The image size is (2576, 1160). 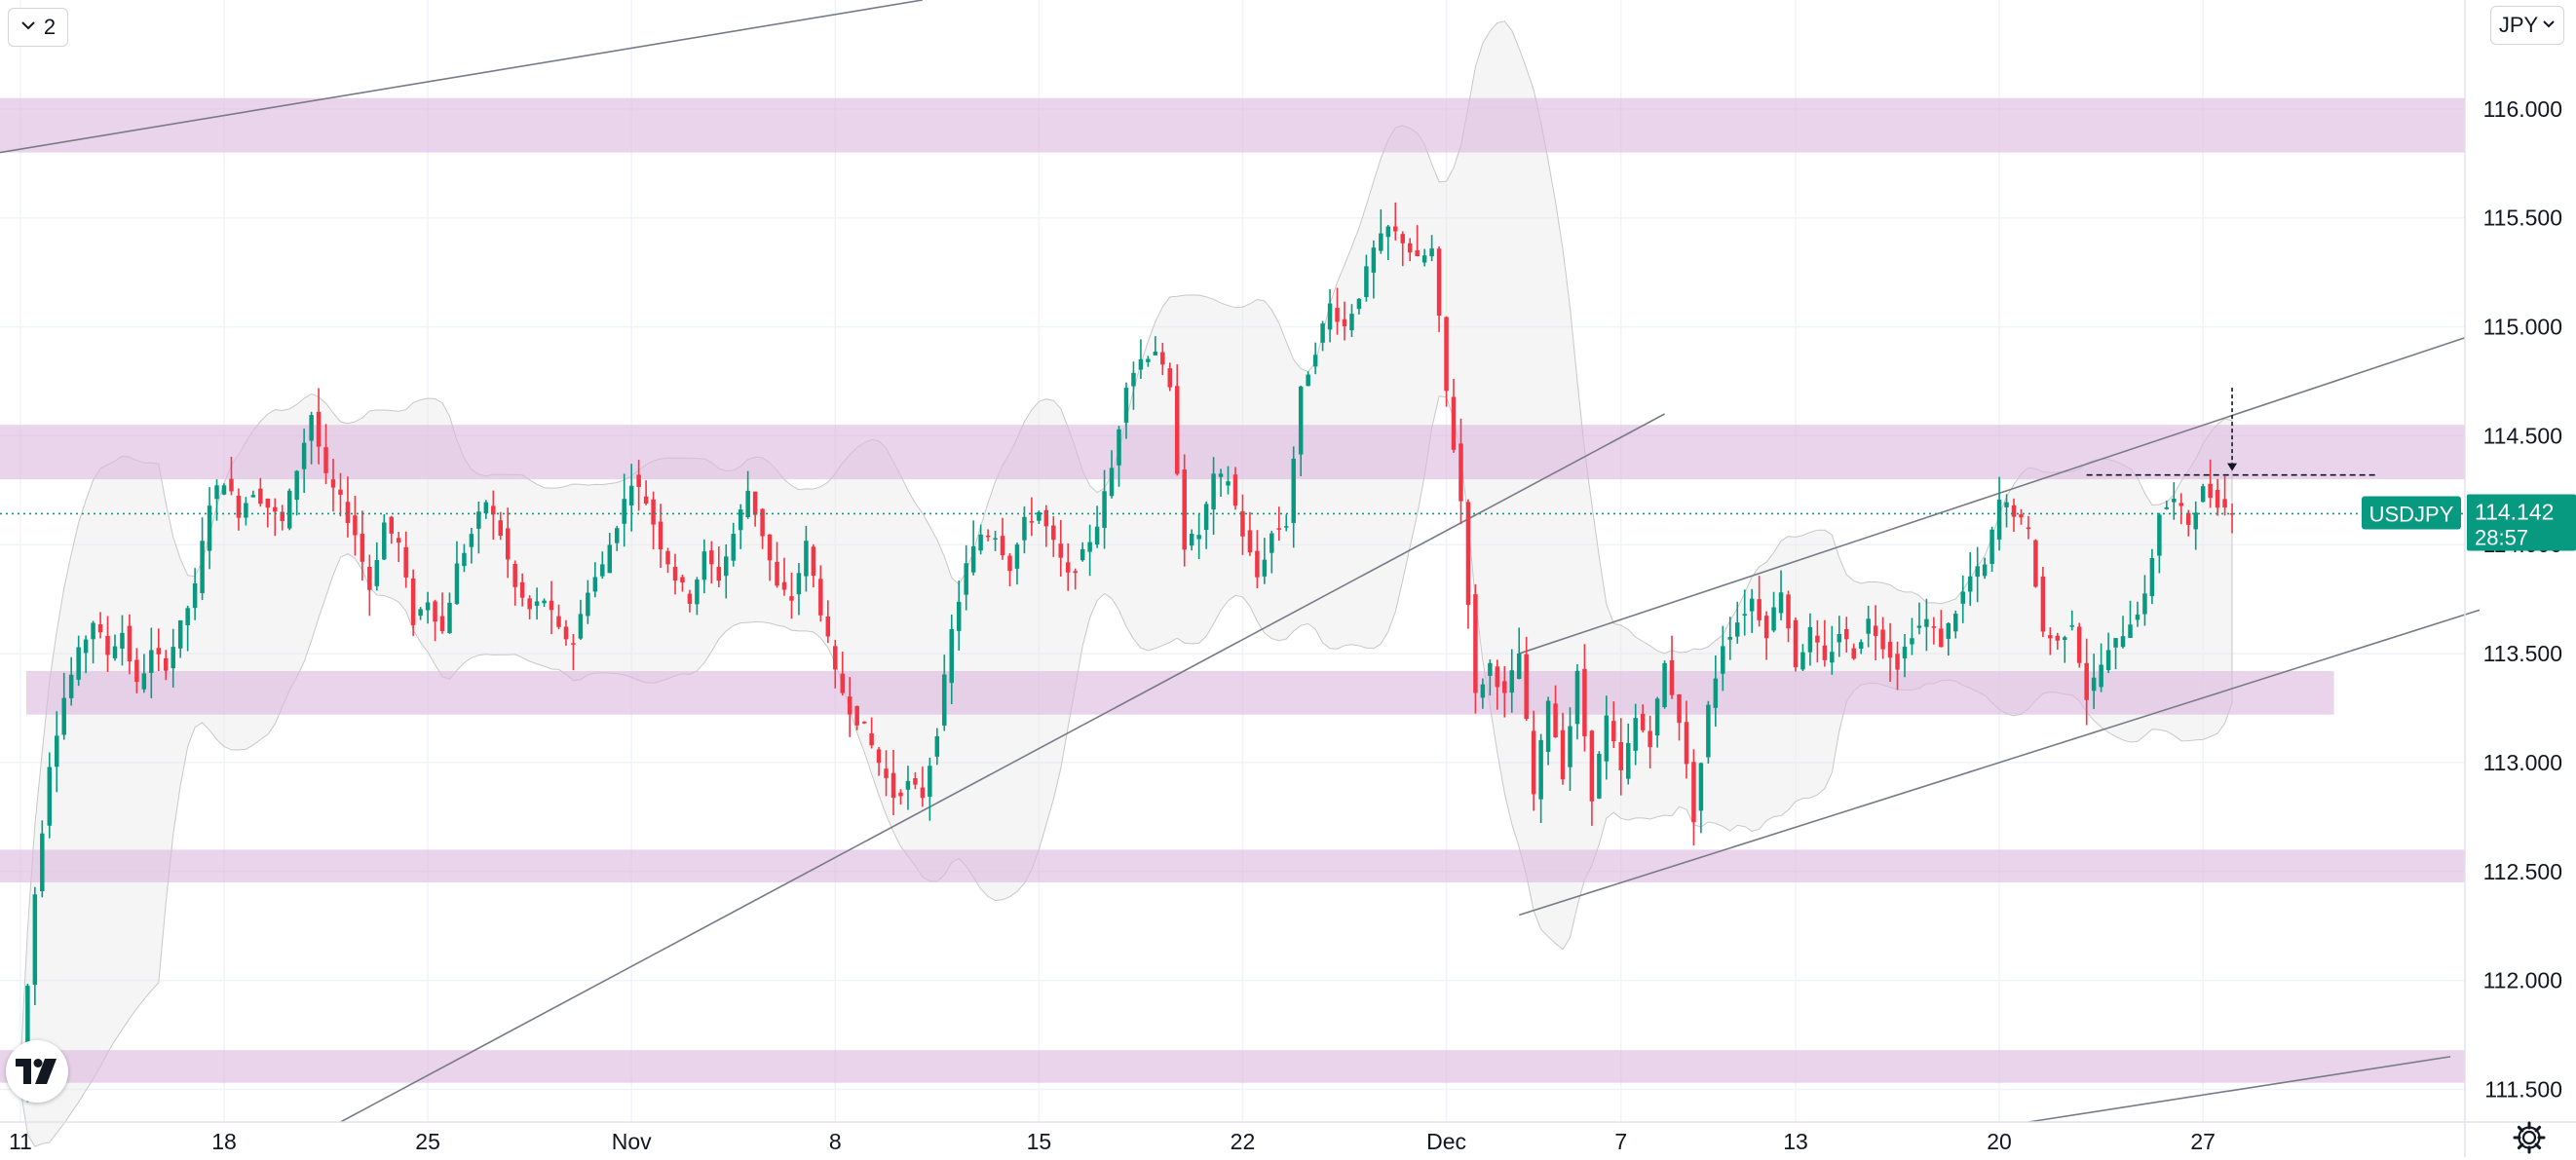 I want to click on x-tick-label: 13, so click(x=1795, y=1141).